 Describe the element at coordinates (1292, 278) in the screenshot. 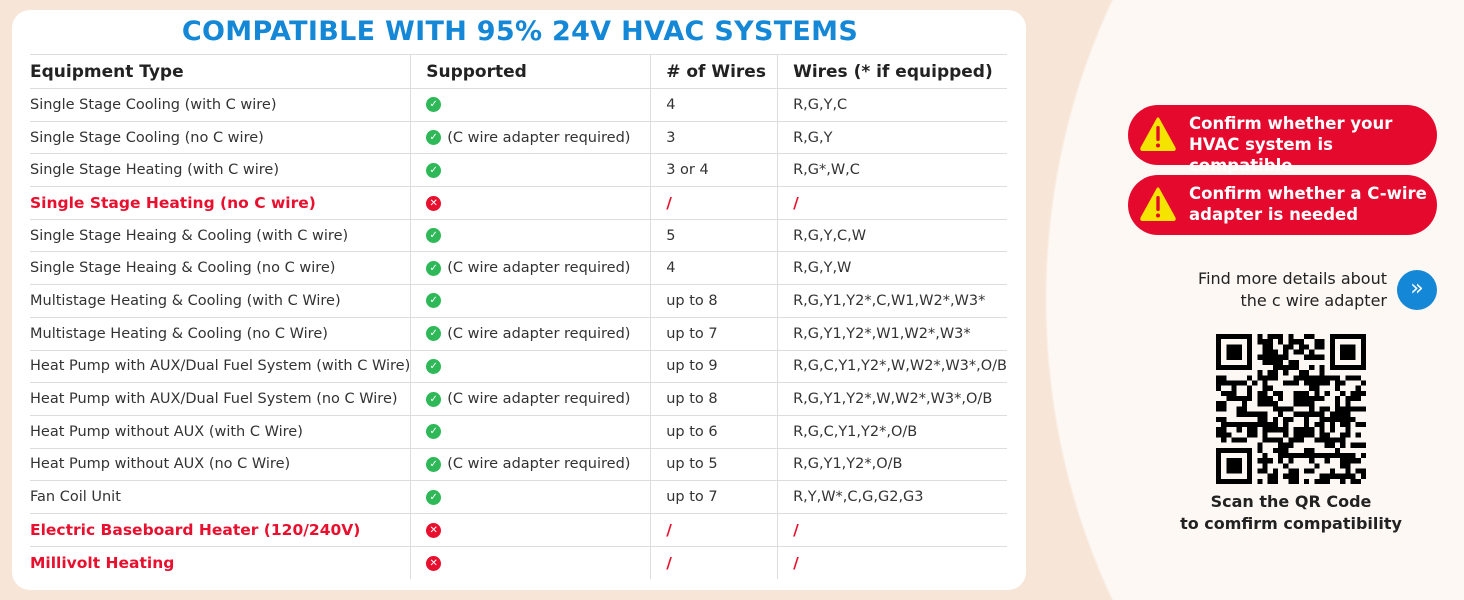

I see `find-more-line1: Find more details about` at that location.